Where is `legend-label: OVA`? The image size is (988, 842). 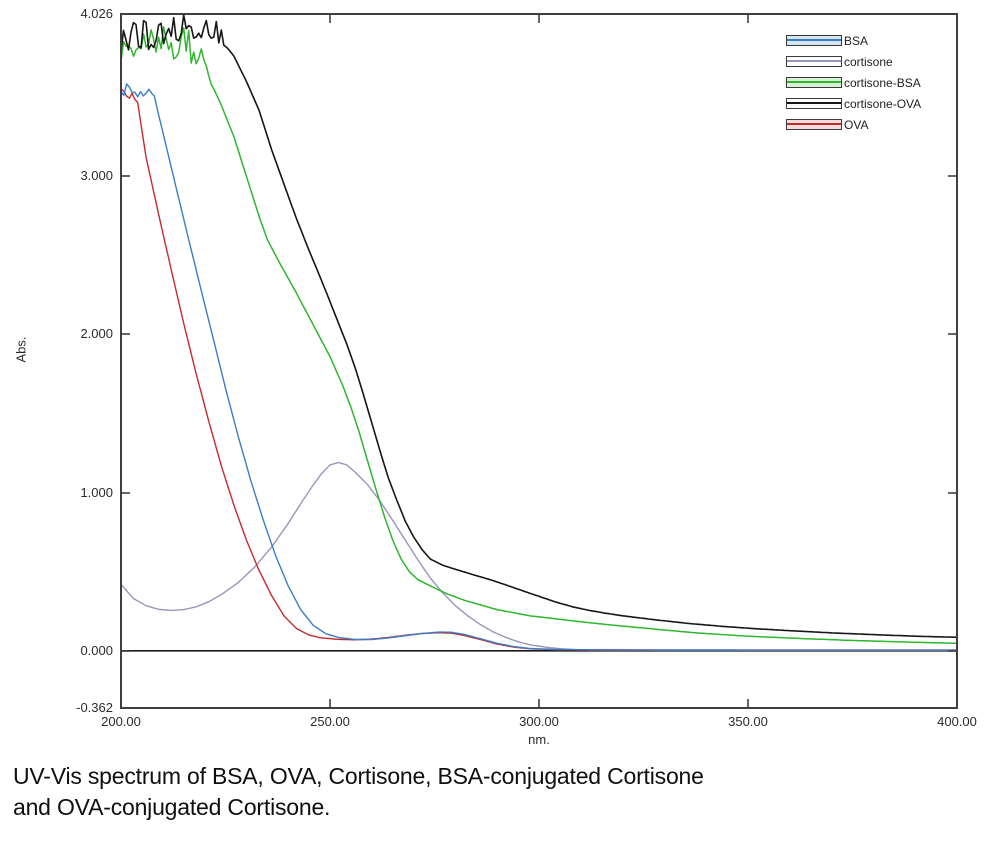
legend-label: OVA is located at coordinates (856, 124).